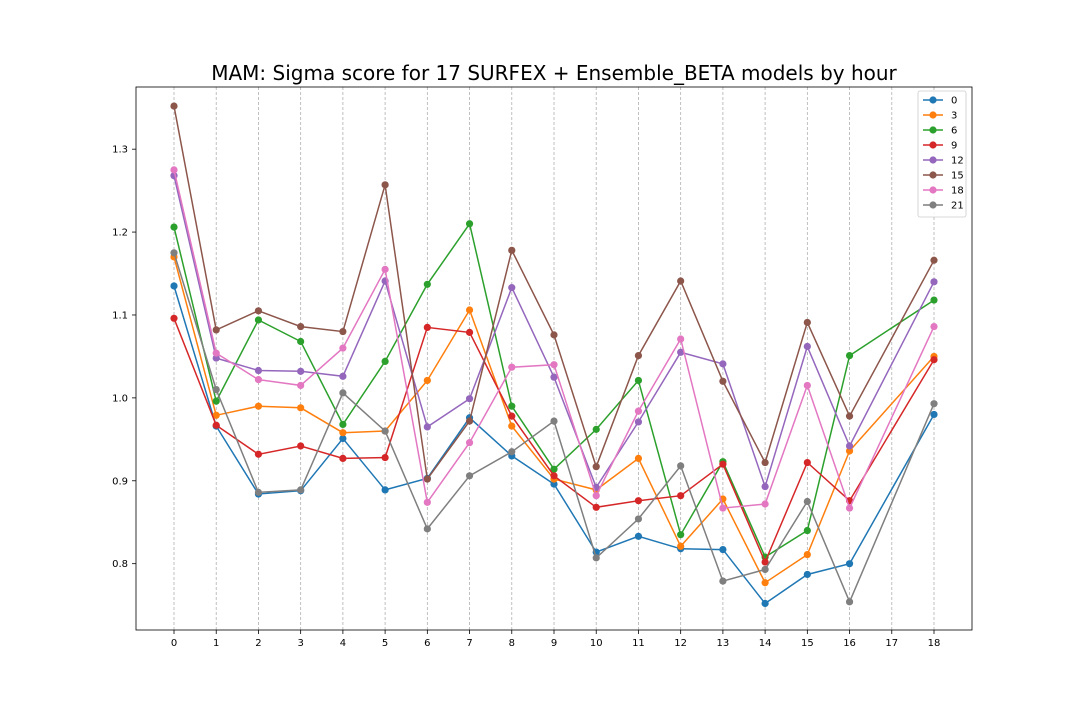 Image resolution: width=1080 pixels, height=720 pixels. I want to click on x-tick-label: 2, so click(258, 643).